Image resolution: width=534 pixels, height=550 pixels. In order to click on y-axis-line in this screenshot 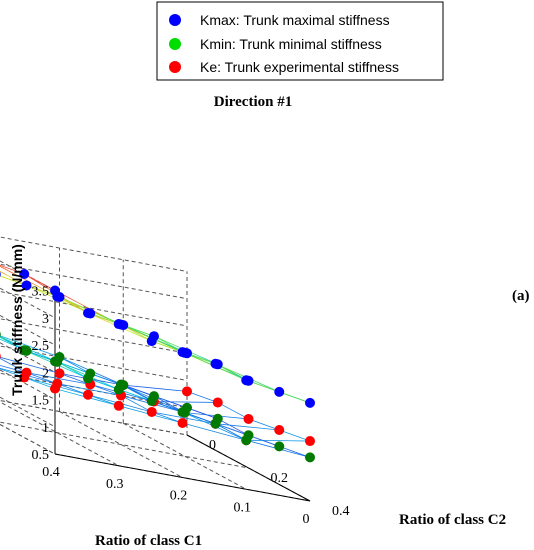, I will do `click(248, 468)`.